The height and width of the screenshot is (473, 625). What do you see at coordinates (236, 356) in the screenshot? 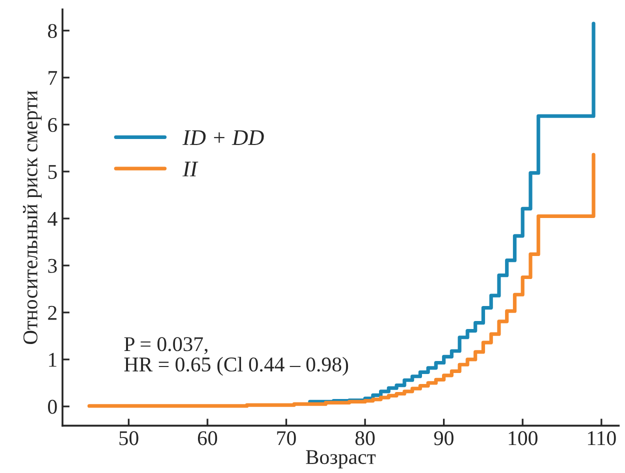
I see `annotation: P = 0.037, HR = 0.65 (Cl 0.44 – 0.98)` at bounding box center [236, 356].